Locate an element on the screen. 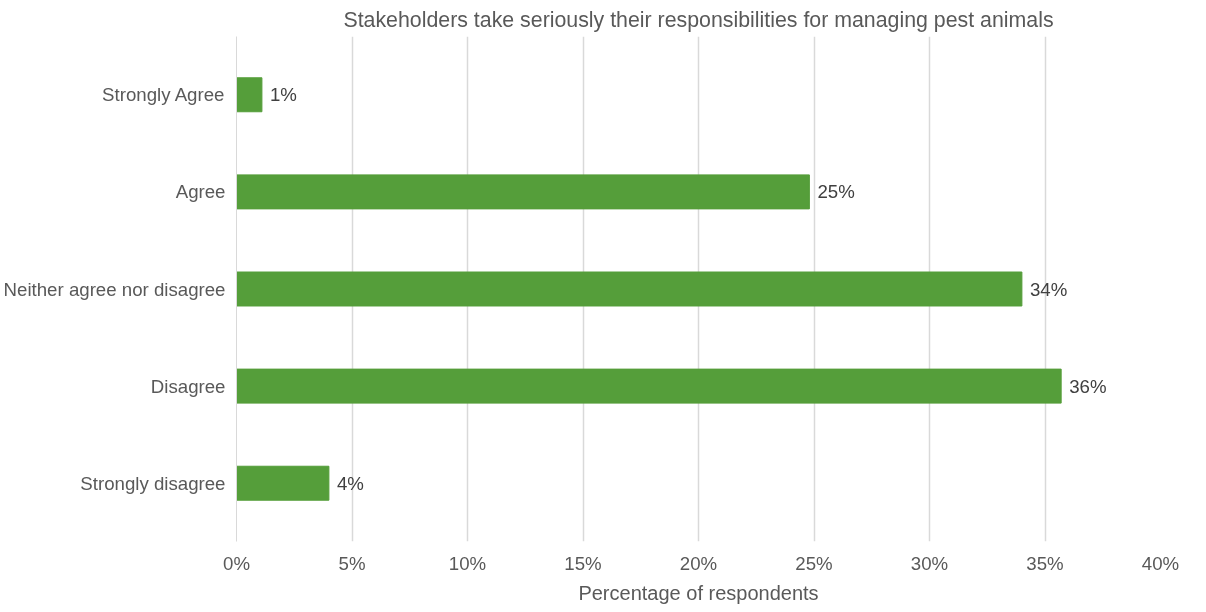 This screenshot has width=1206, height=612. data-label: 36% is located at coordinates (1088, 386).